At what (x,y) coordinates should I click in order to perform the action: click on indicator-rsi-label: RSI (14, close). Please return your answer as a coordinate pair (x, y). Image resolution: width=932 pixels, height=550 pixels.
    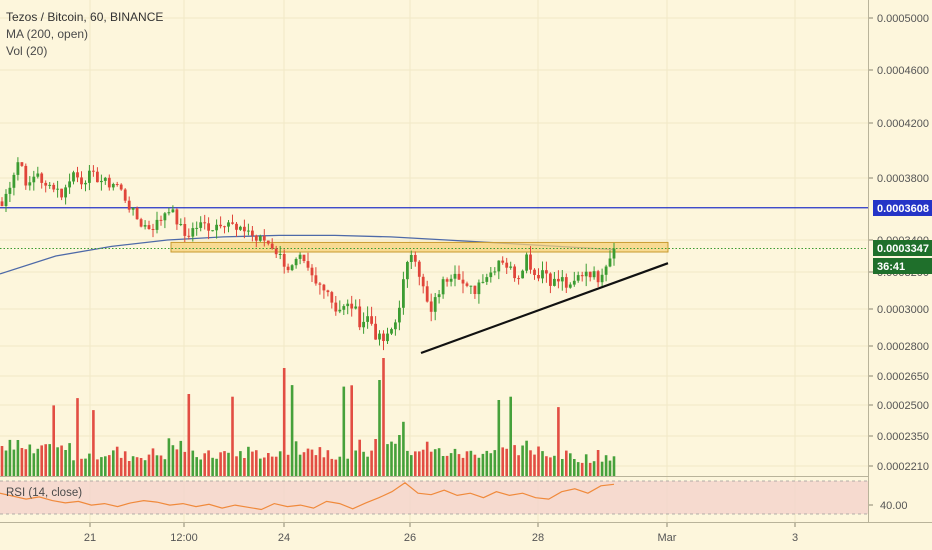
    Looking at the image, I should click on (44, 493).